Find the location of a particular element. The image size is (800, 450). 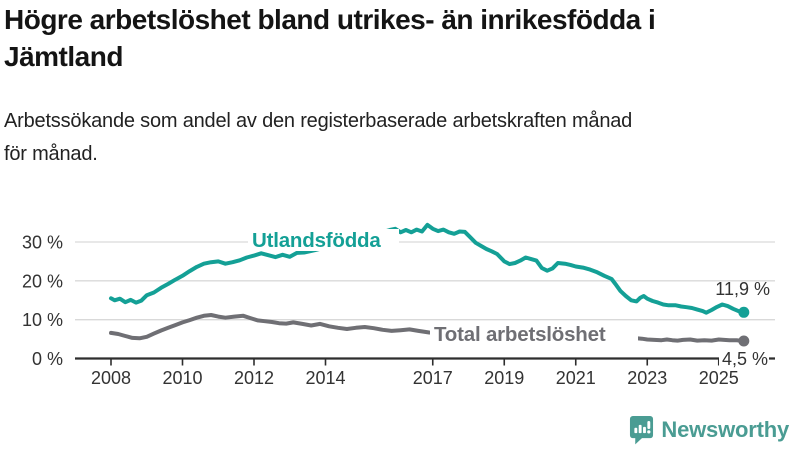

newsworthy-logo-text: Newsworthy is located at coordinates (725, 429).